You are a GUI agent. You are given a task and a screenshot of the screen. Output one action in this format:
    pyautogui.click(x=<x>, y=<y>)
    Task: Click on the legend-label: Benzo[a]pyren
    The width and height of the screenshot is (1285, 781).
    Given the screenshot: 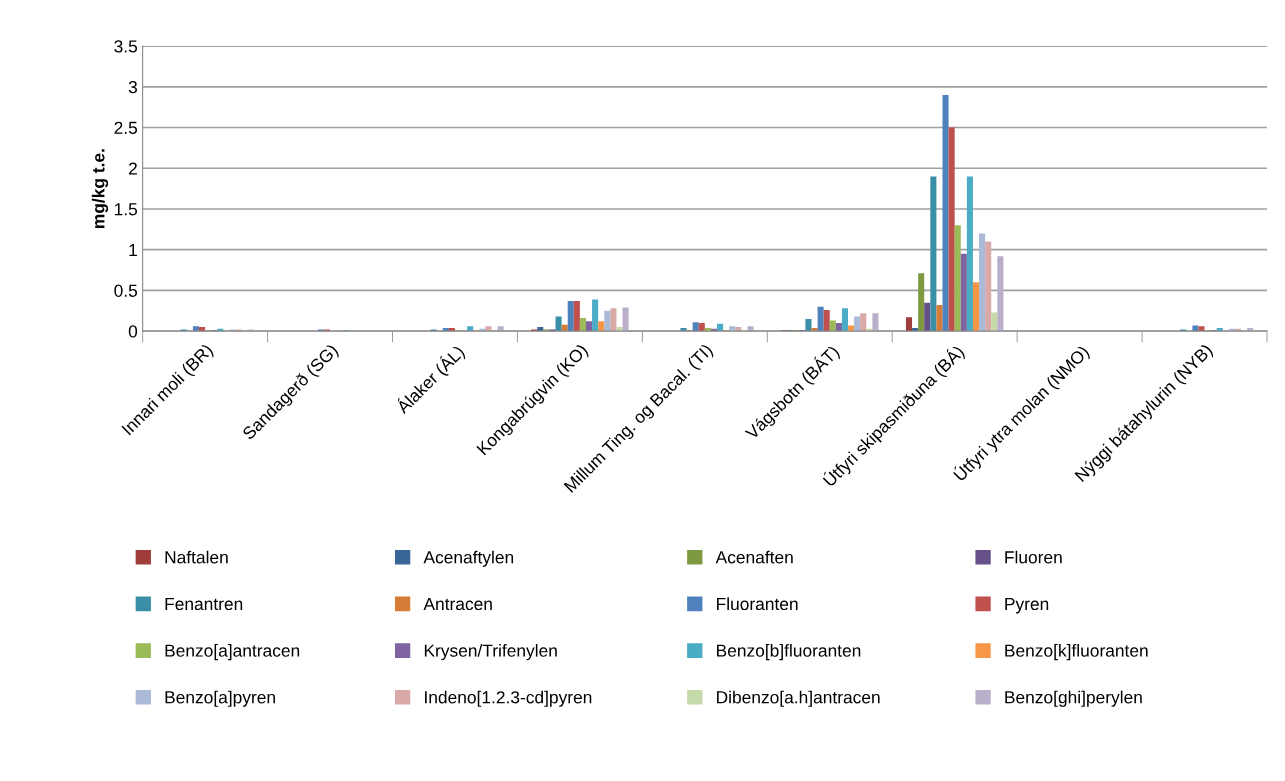 What is the action you would take?
    pyautogui.click(x=220, y=698)
    